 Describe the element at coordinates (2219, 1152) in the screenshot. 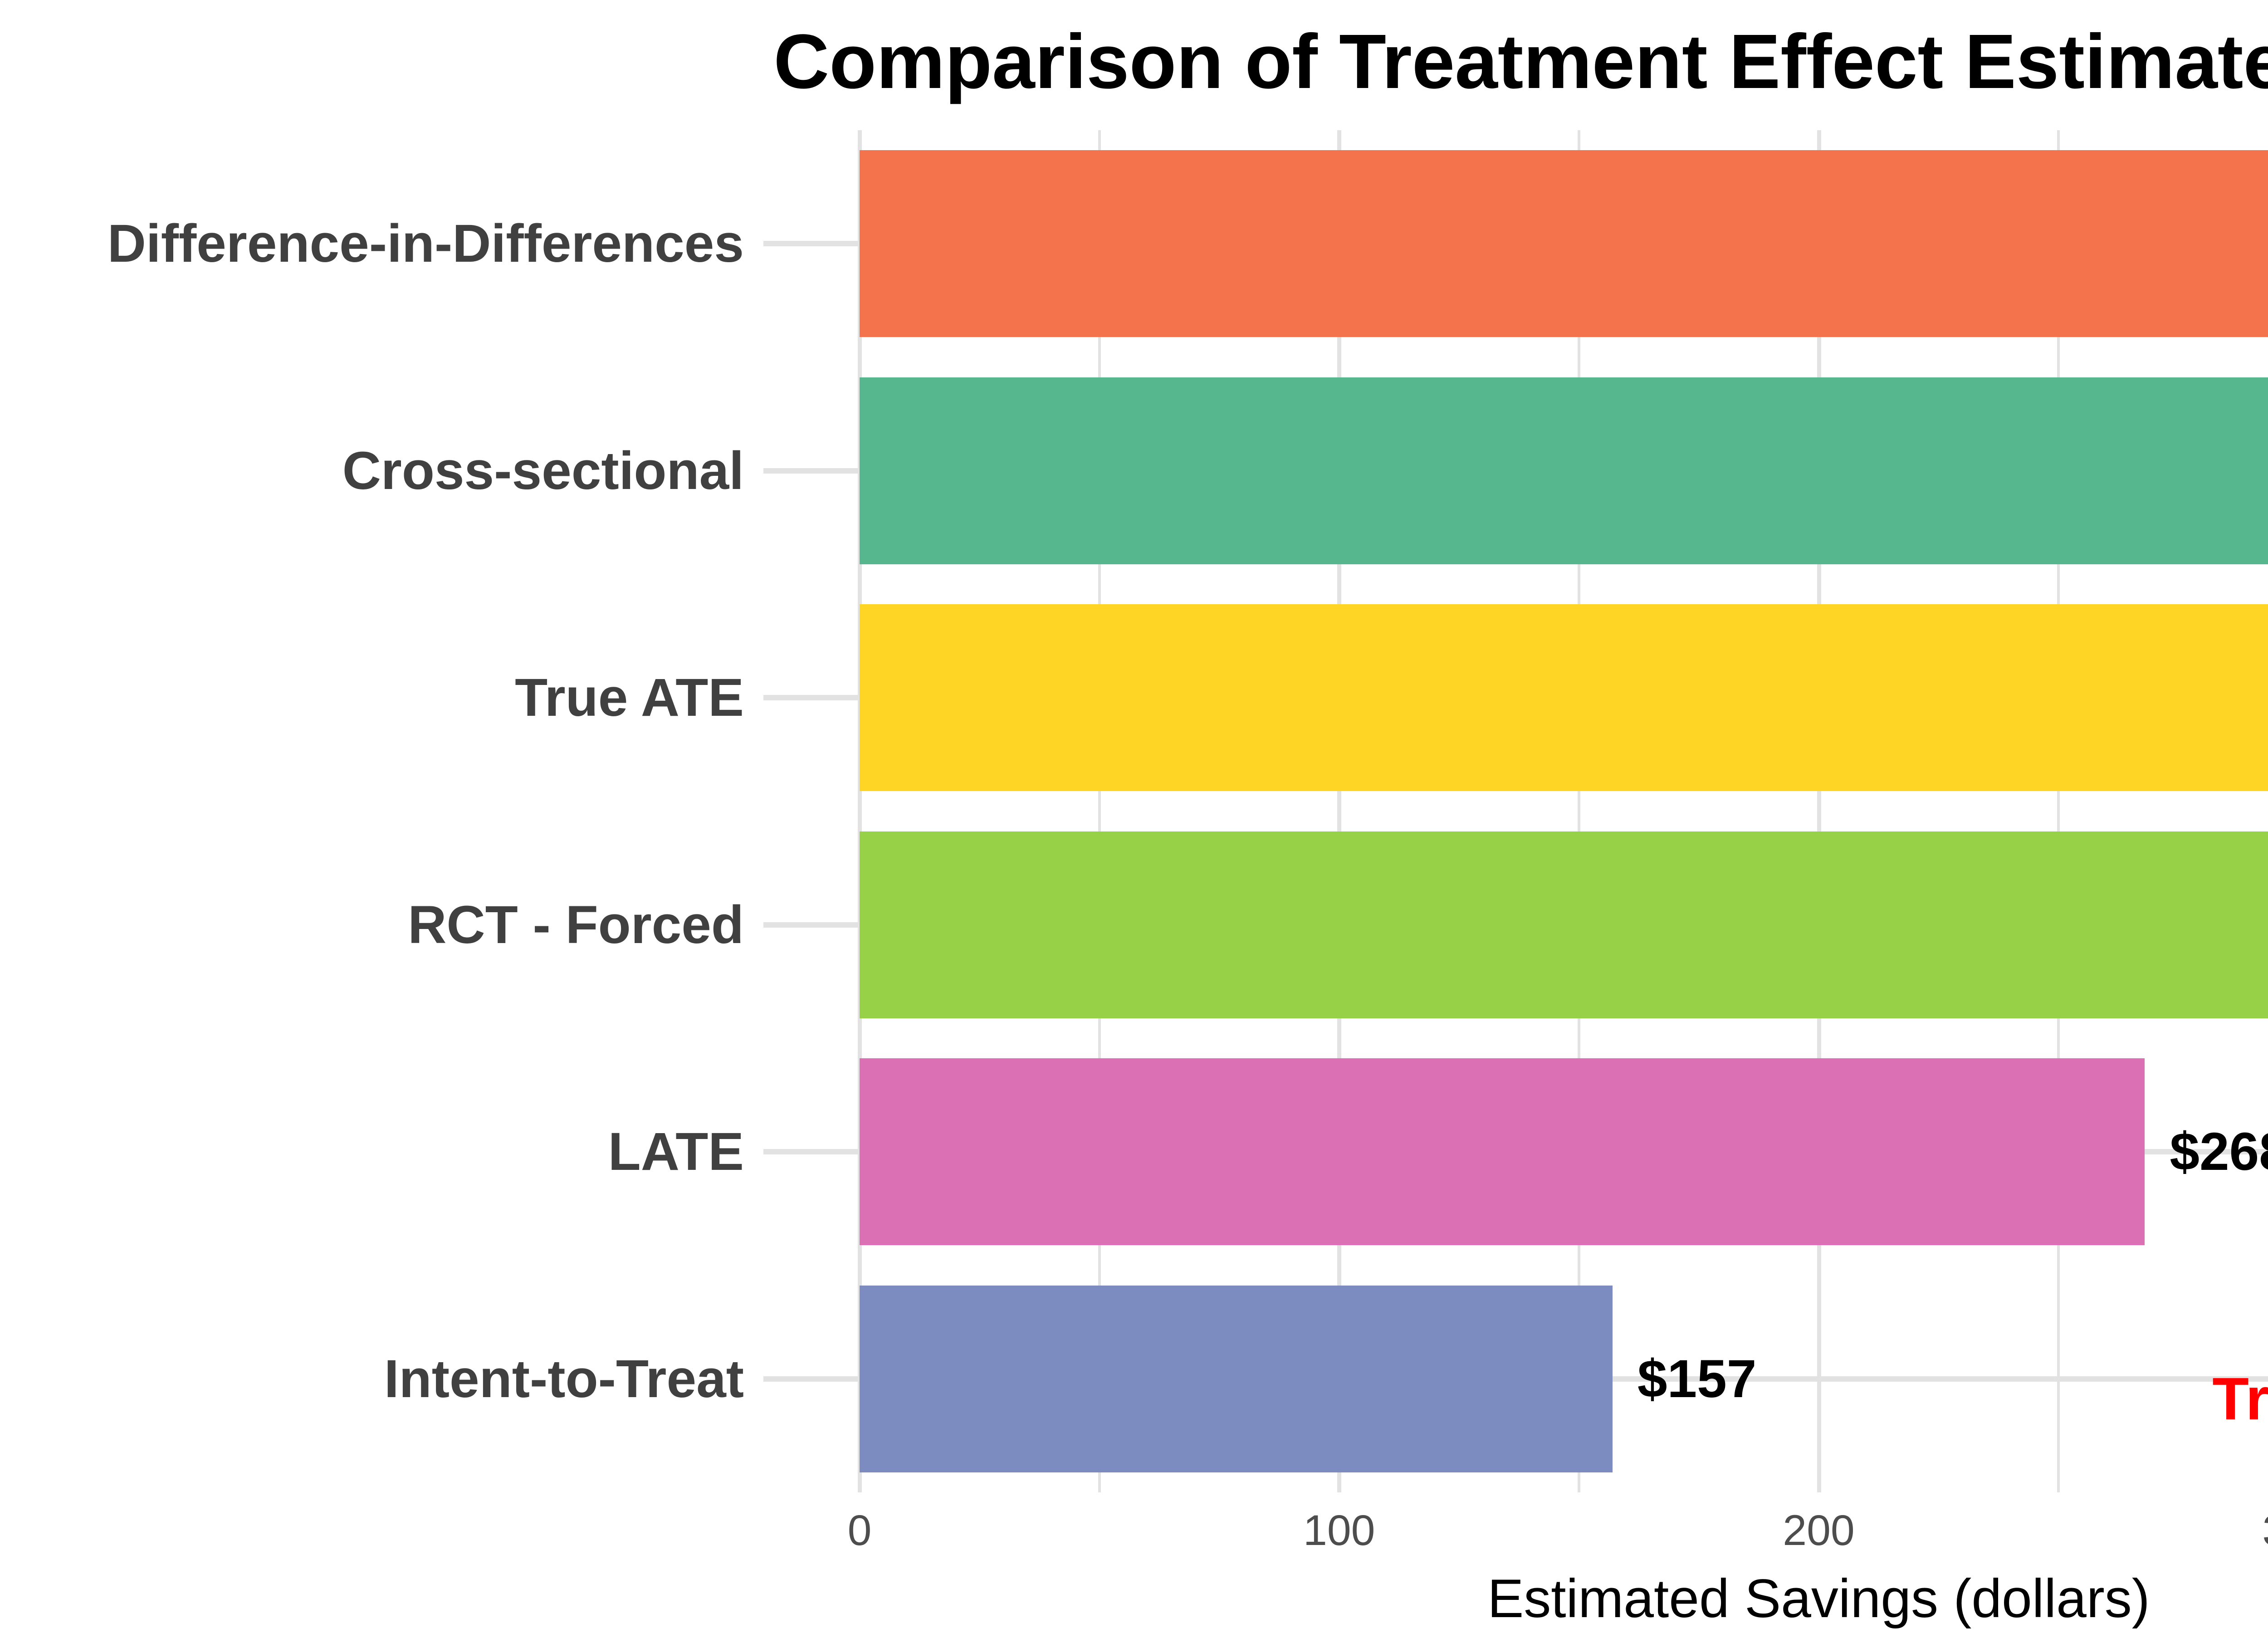

I see `bar-value-label: $268` at that location.